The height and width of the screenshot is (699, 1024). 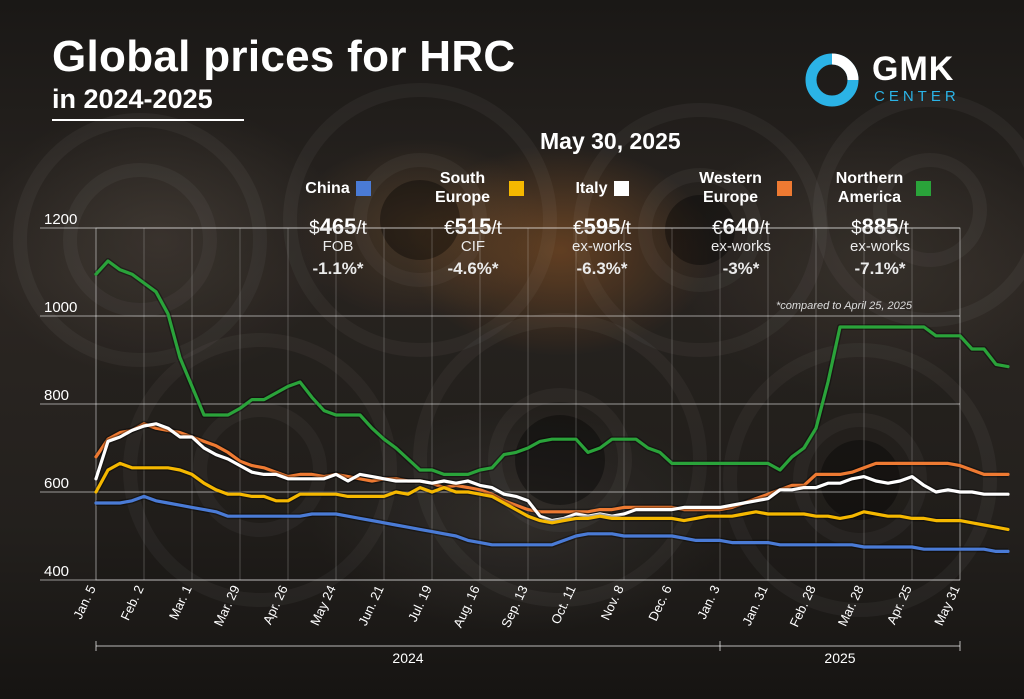 I want to click on y-tick-label: 1000, so click(x=60, y=307).